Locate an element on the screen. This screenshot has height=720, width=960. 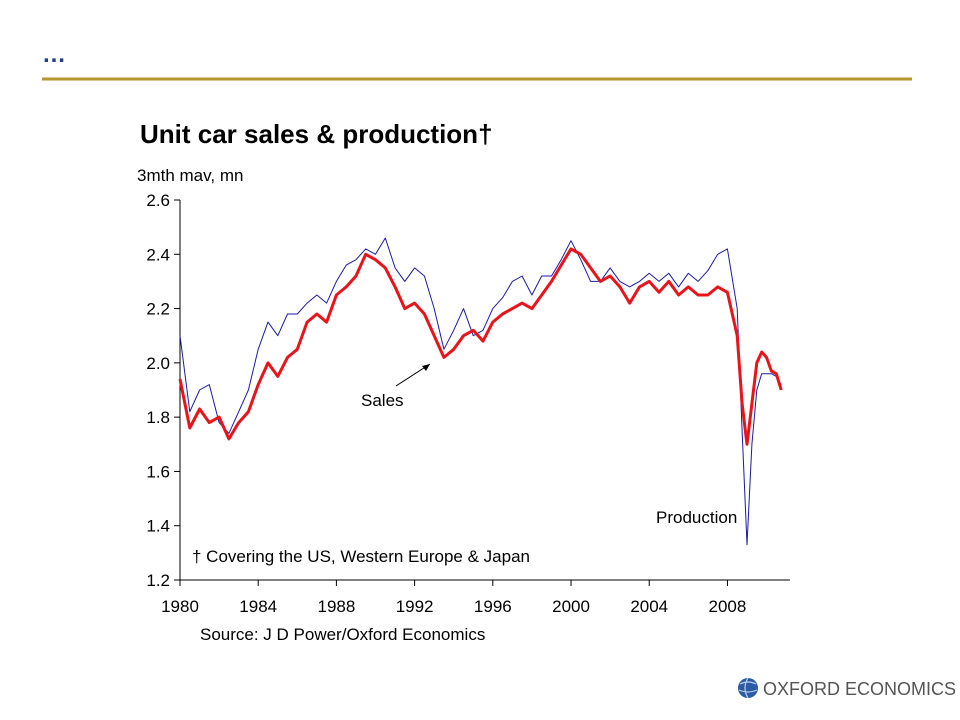
logo-globe is located at coordinates (748, 688).